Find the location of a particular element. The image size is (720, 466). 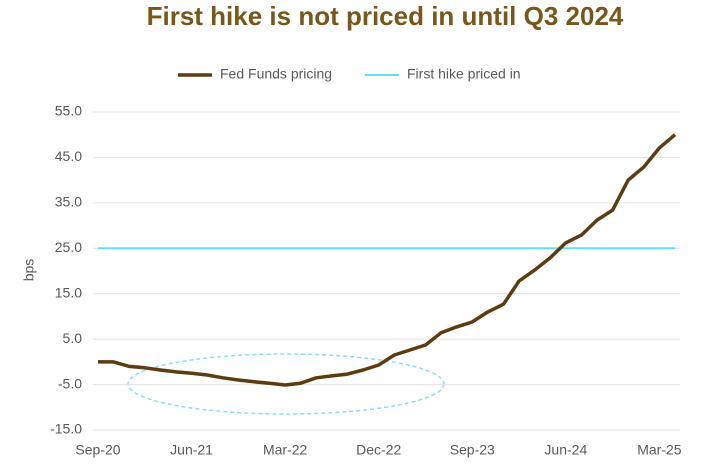

y-tick-label: 35.0 is located at coordinates (68, 202).